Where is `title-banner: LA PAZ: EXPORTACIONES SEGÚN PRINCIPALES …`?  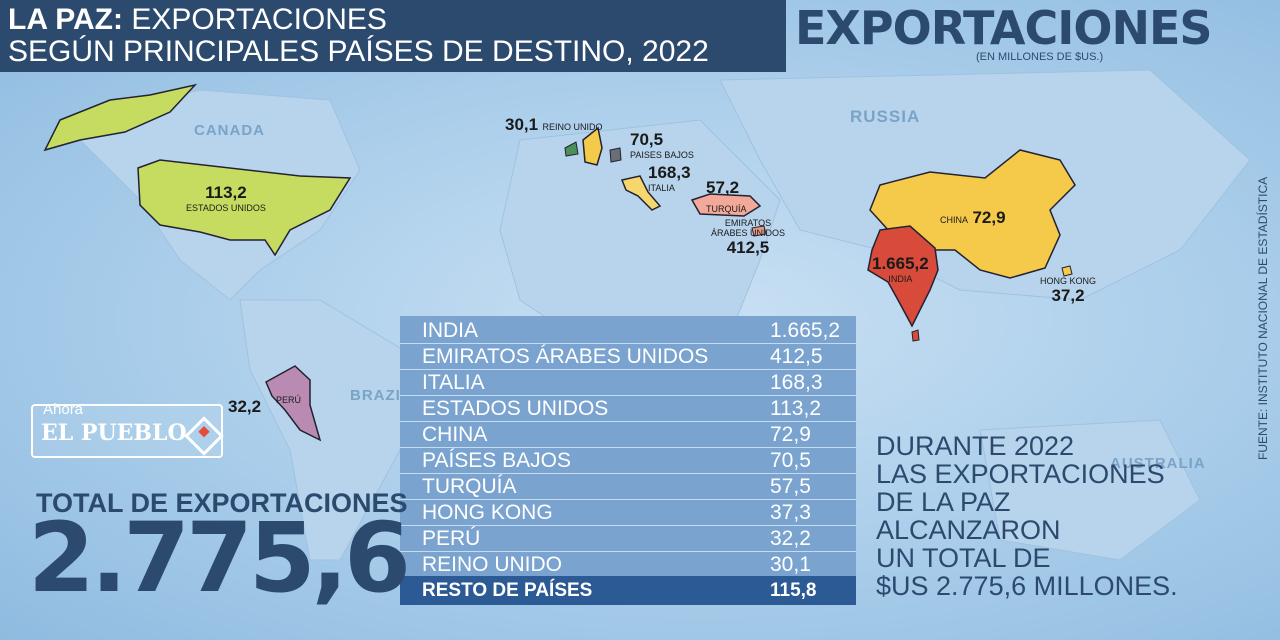
title-banner: LA PAZ: EXPORTACIONES SEGÚN PRINCIPALES … is located at coordinates (393, 36).